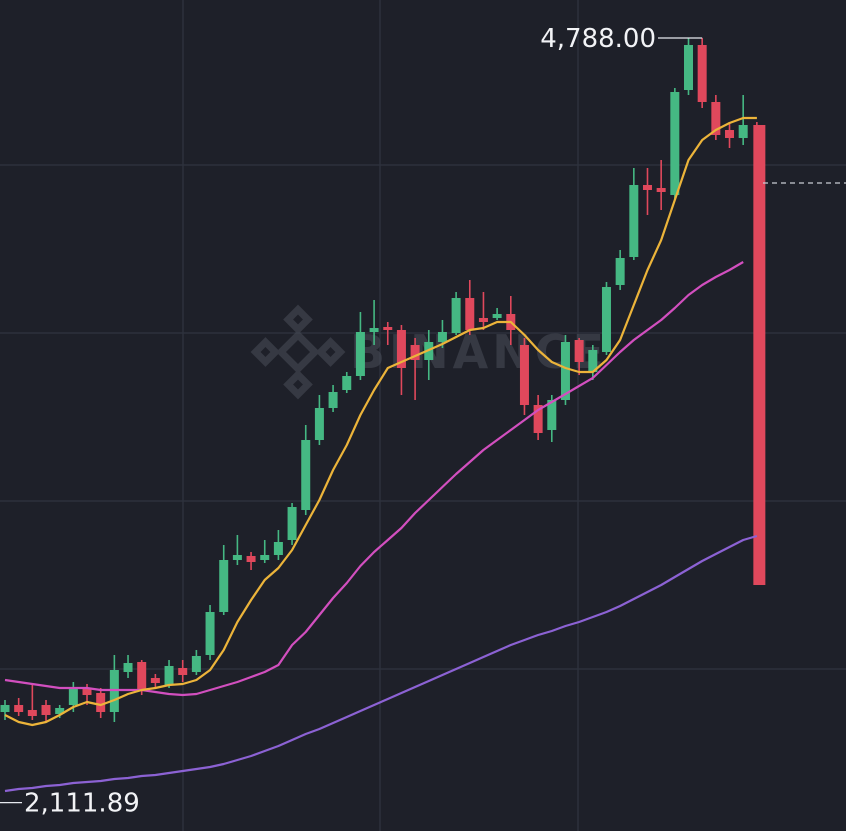 This screenshot has width=846, height=831. What do you see at coordinates (82, 804) in the screenshot?
I see `low-label: 2,111.89` at bounding box center [82, 804].